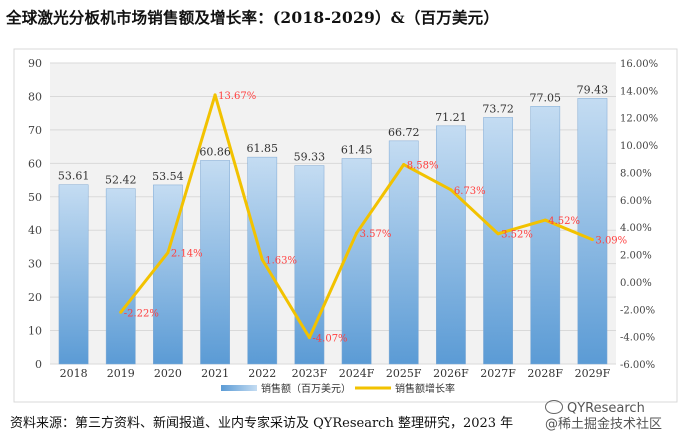 The width and height of the screenshot is (685, 441). Describe the element at coordinates (35, 163) in the screenshot. I see `left-tick-label: 60` at that location.